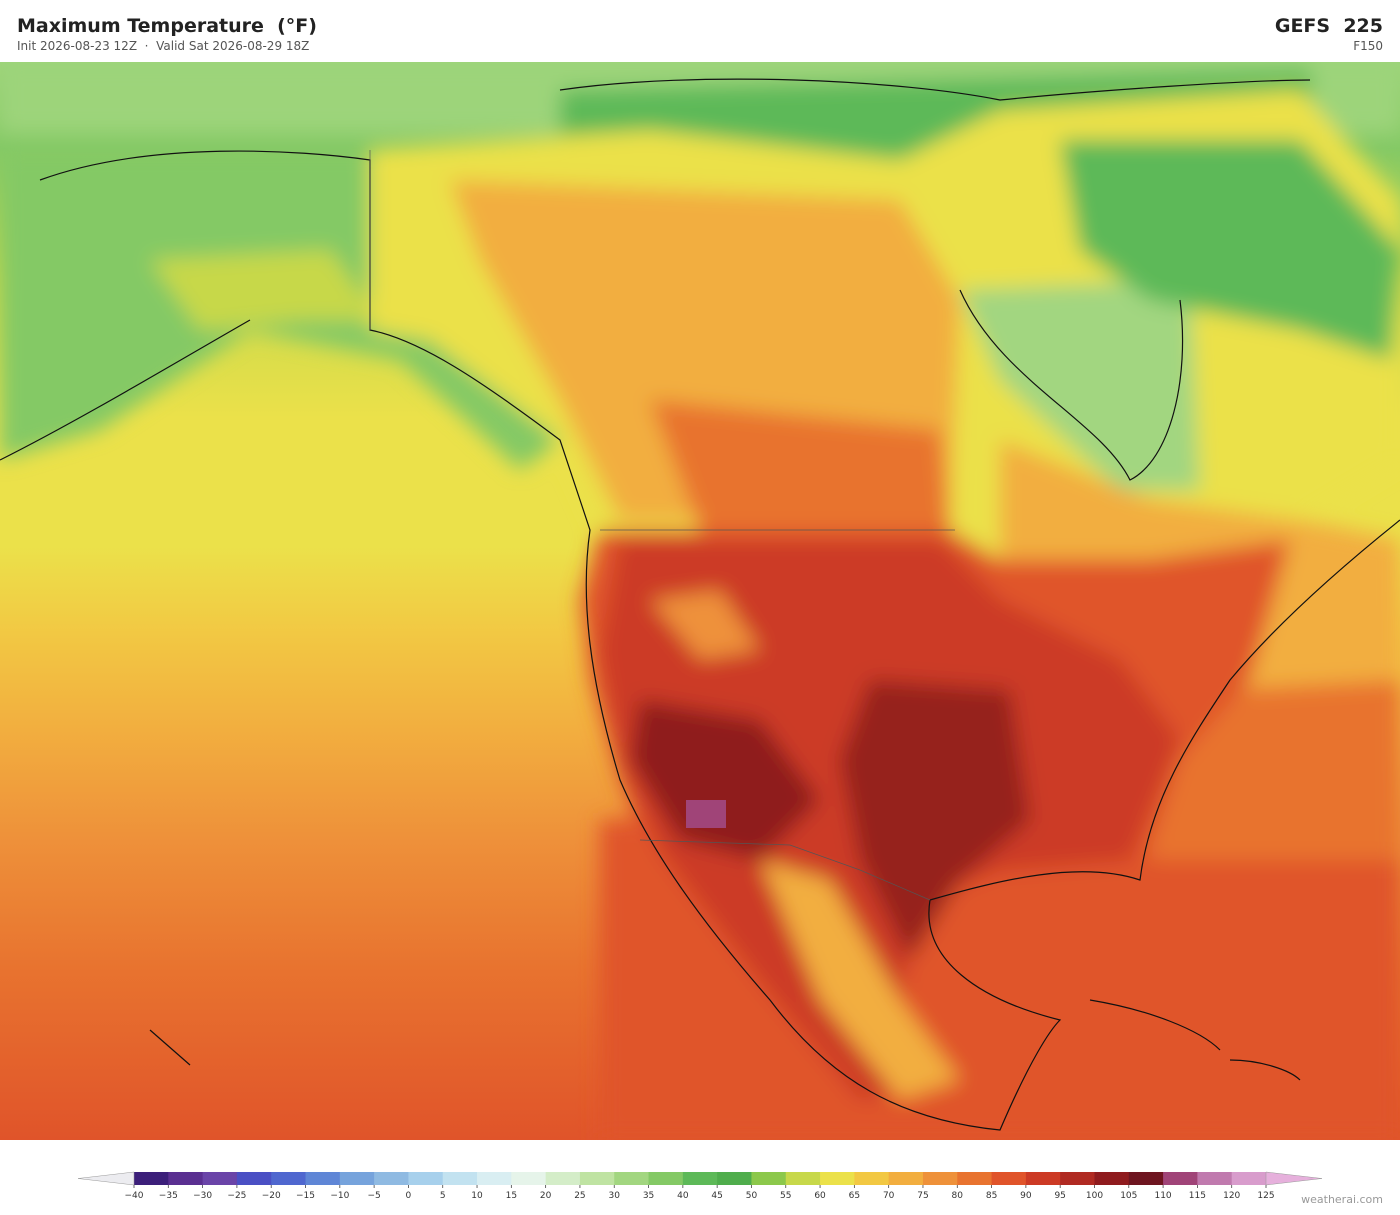 The image size is (1400, 1215). What do you see at coordinates (615, 1196) in the screenshot?
I see `colorbar-tick-label: 30` at bounding box center [615, 1196].